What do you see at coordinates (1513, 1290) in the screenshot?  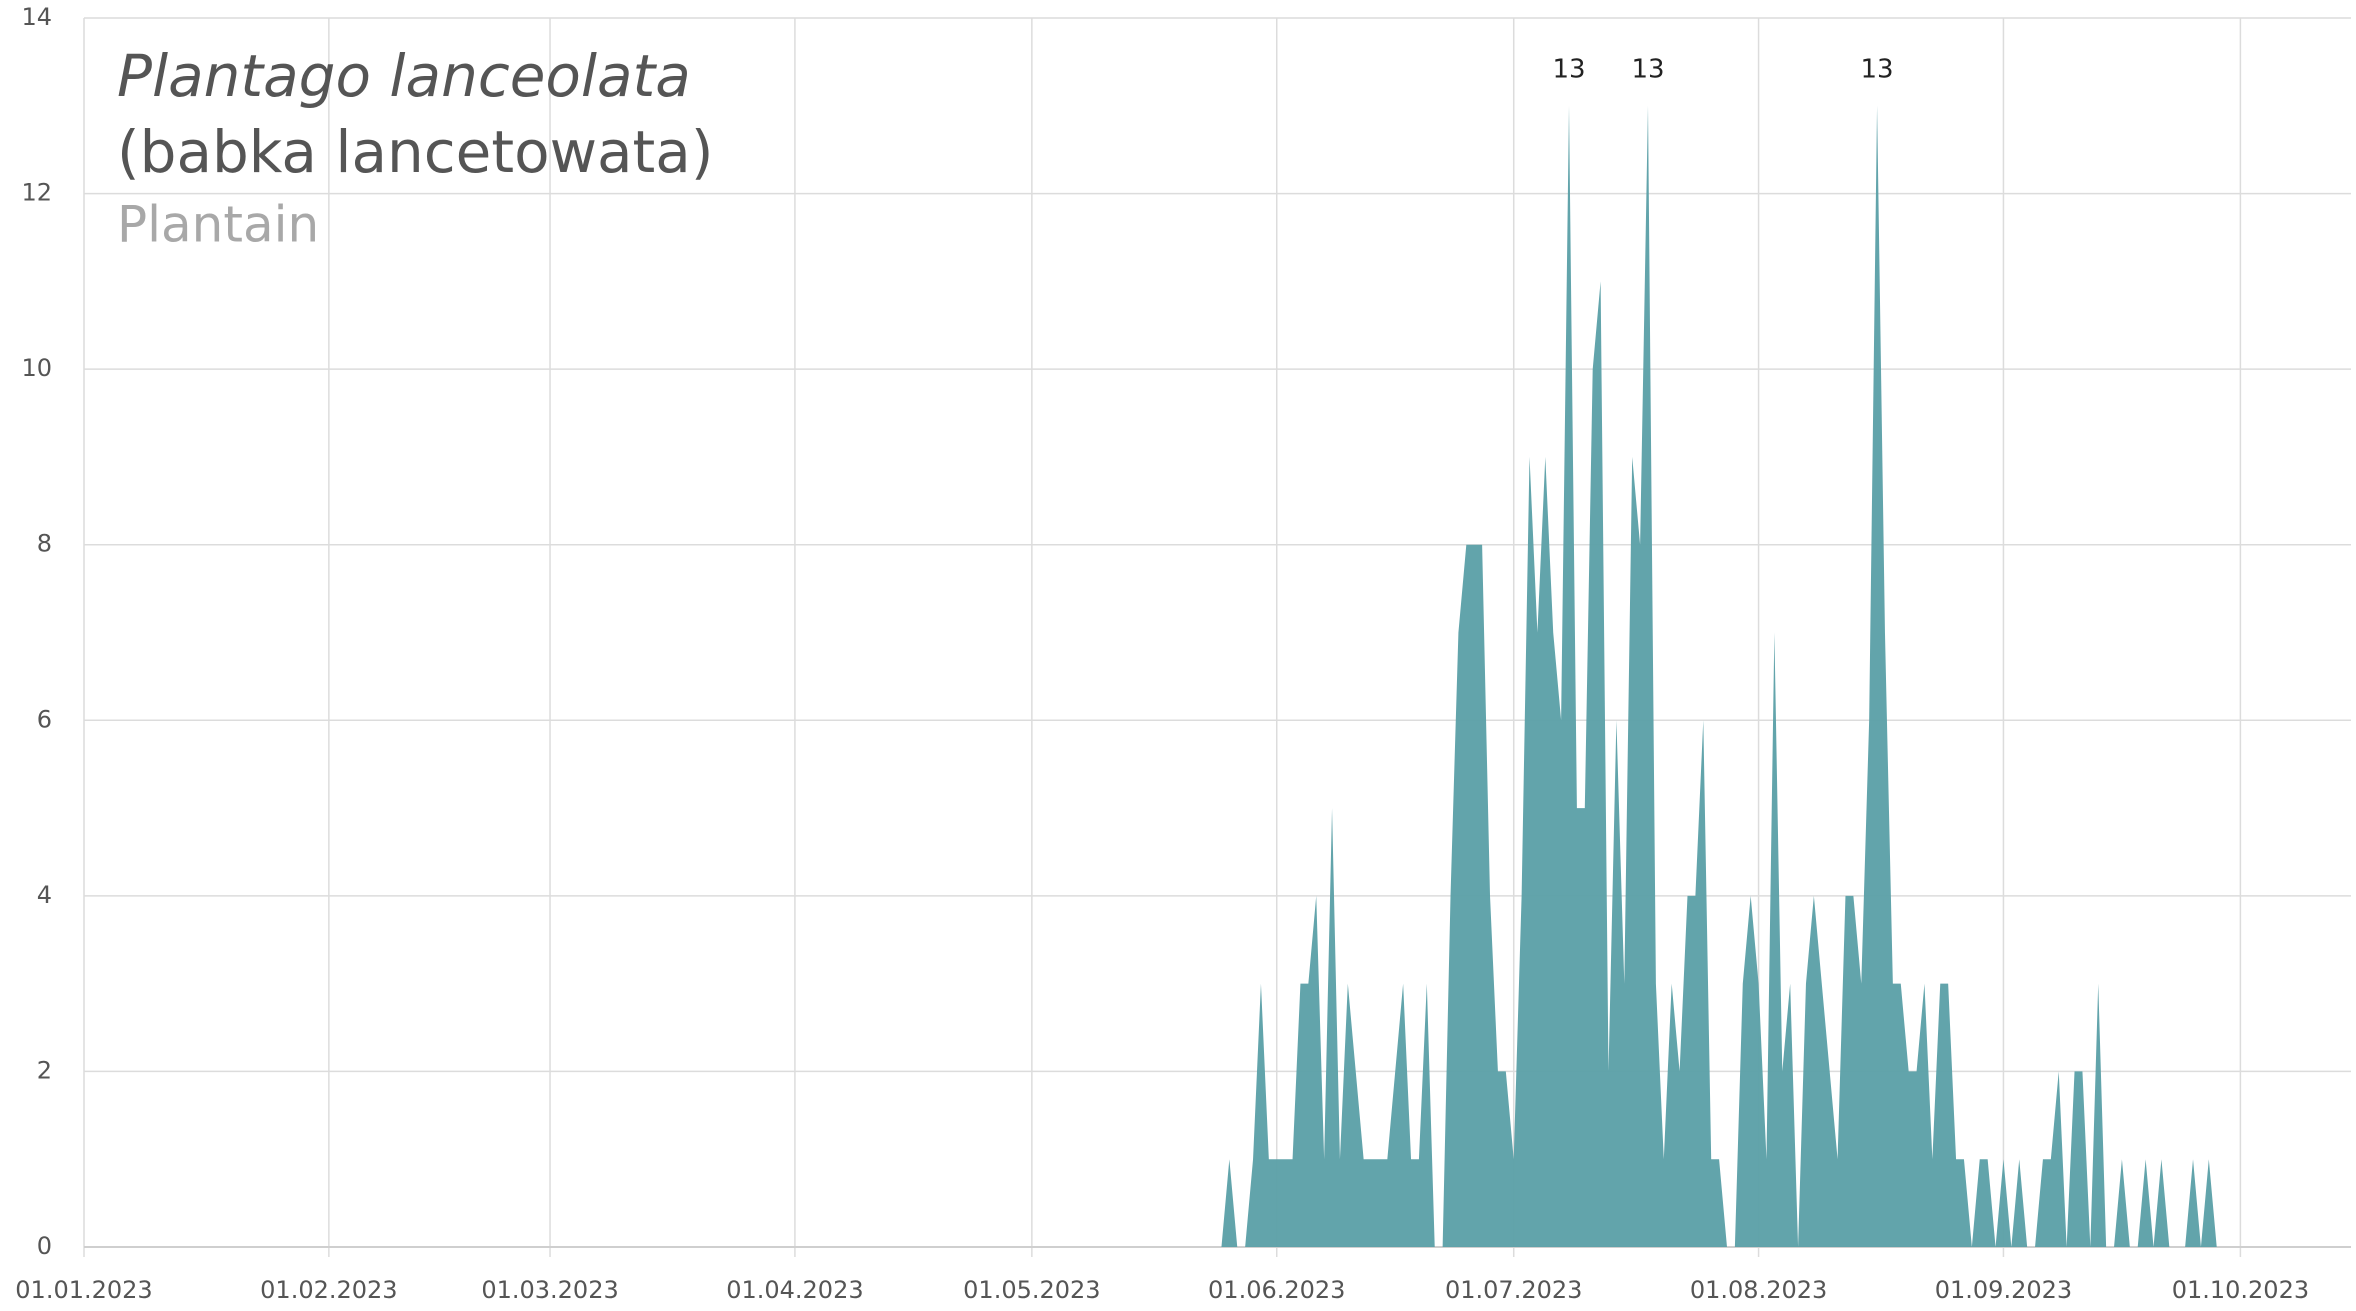 I see `x-tick-label: 01.07.2023` at bounding box center [1513, 1290].